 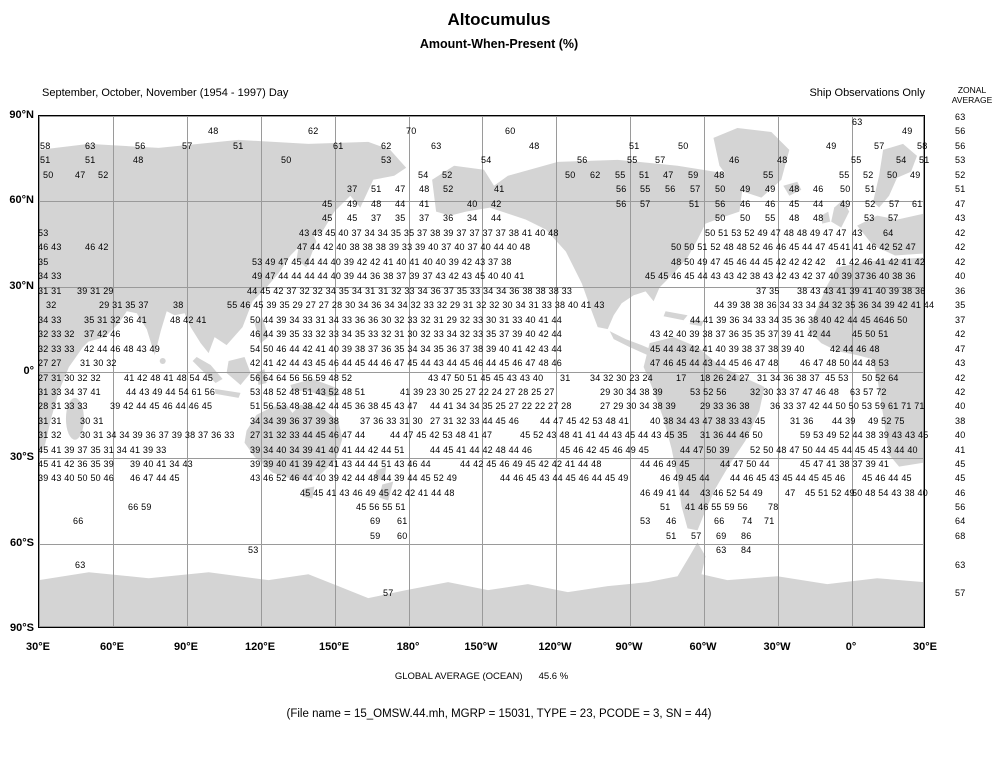 I want to click on map-value-segment: 50 52 64, so click(x=880, y=378).